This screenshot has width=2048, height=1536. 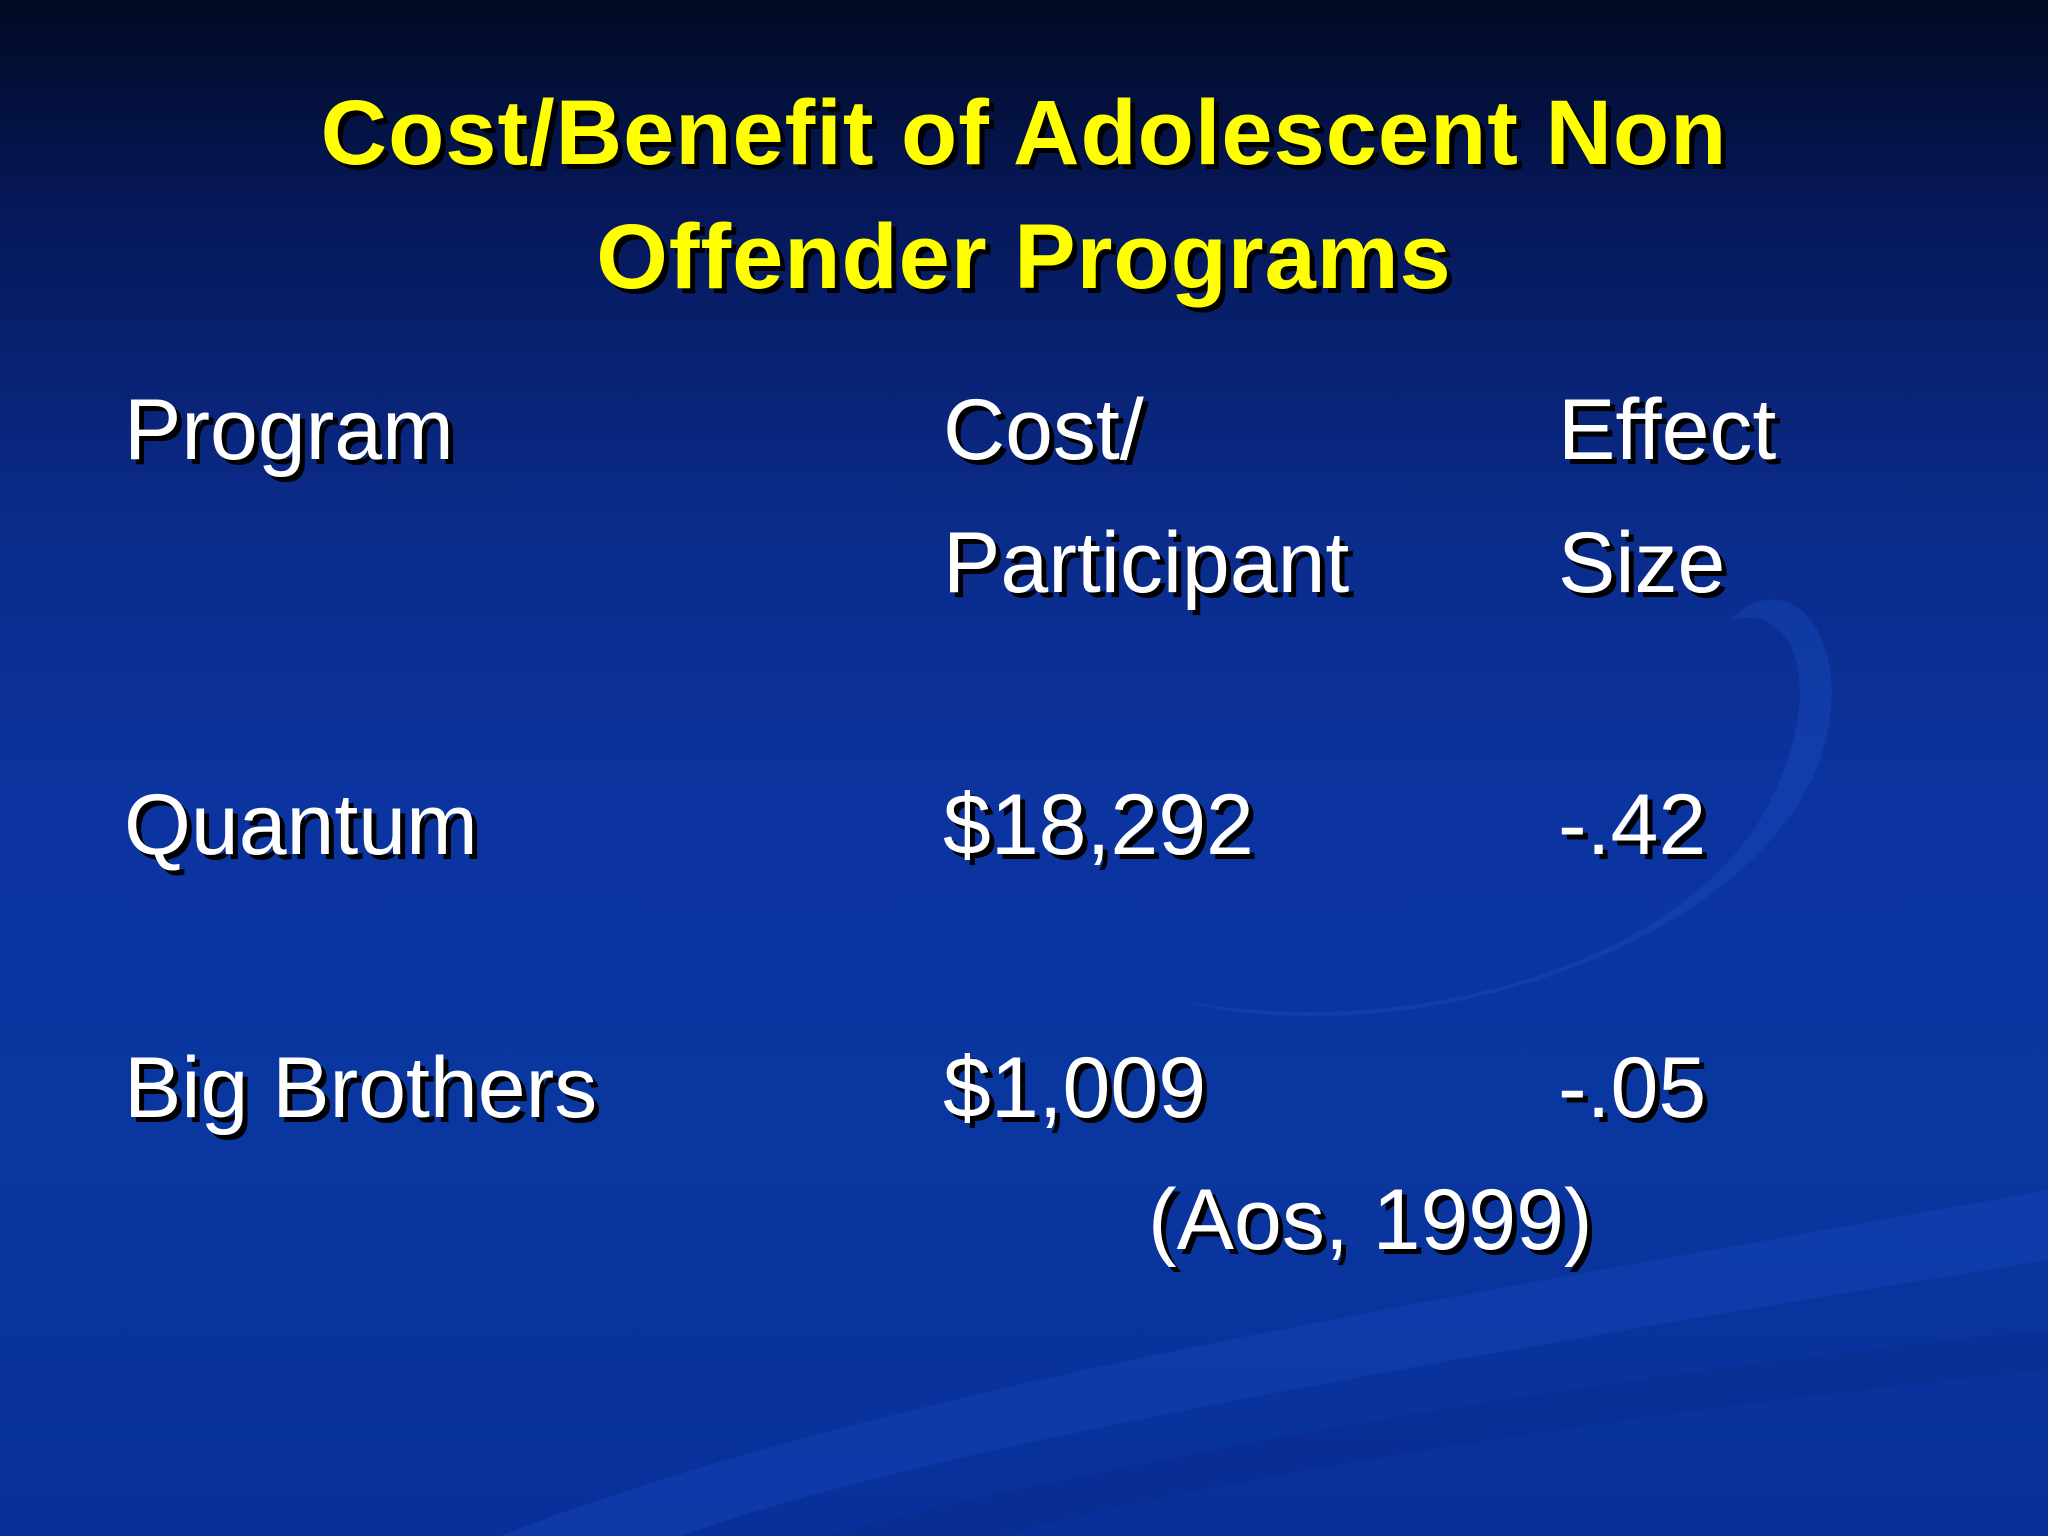 I want to click on slide-title-line-1: Cost/Benefit of Adolescent Non, so click(x=1024, y=133).